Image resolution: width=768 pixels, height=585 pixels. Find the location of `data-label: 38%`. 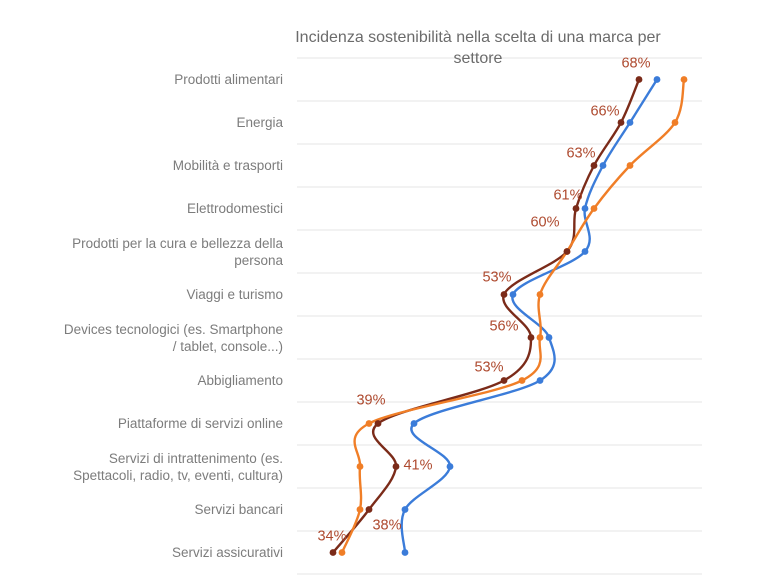

data-label: 38% is located at coordinates (386, 526).